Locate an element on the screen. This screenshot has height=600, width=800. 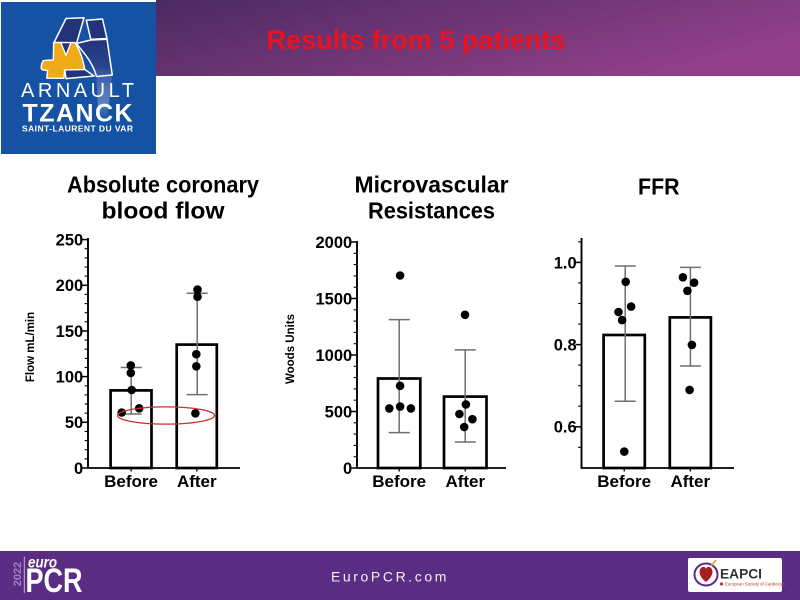
svg-text: 150 is located at coordinates (70, 332).